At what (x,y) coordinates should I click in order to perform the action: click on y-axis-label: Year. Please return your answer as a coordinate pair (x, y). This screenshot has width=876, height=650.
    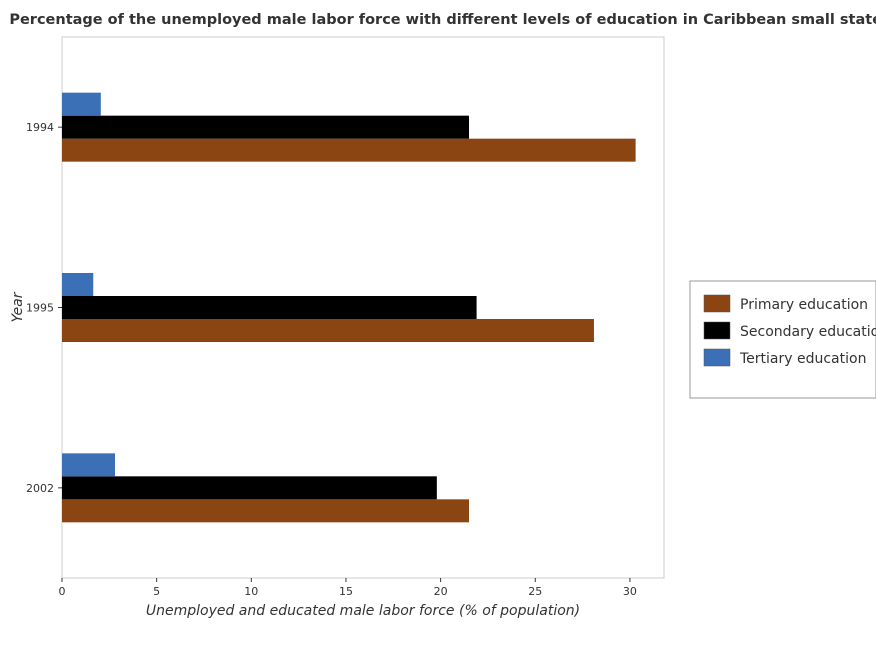
    Looking at the image, I should click on (18, 306).